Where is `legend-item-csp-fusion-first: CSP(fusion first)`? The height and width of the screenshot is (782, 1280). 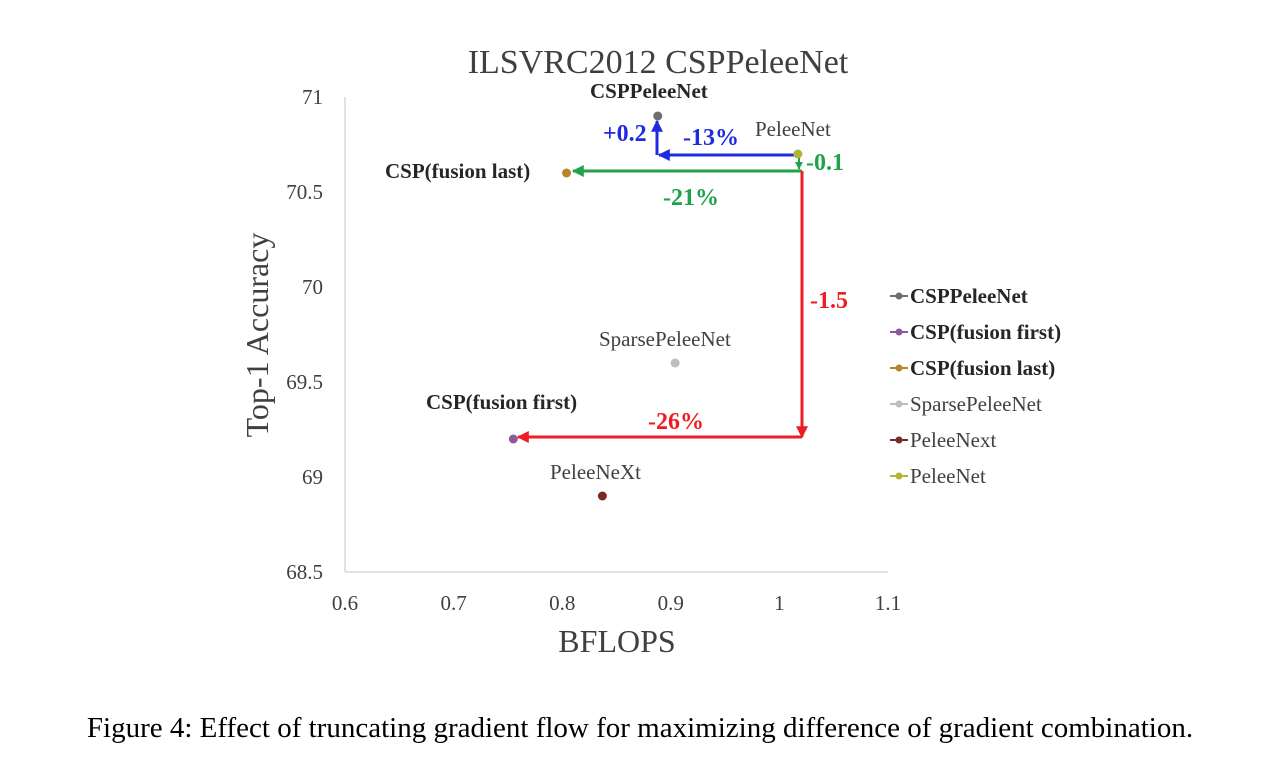 legend-item-csp-fusion-first: CSP(fusion first) is located at coordinates (975, 332).